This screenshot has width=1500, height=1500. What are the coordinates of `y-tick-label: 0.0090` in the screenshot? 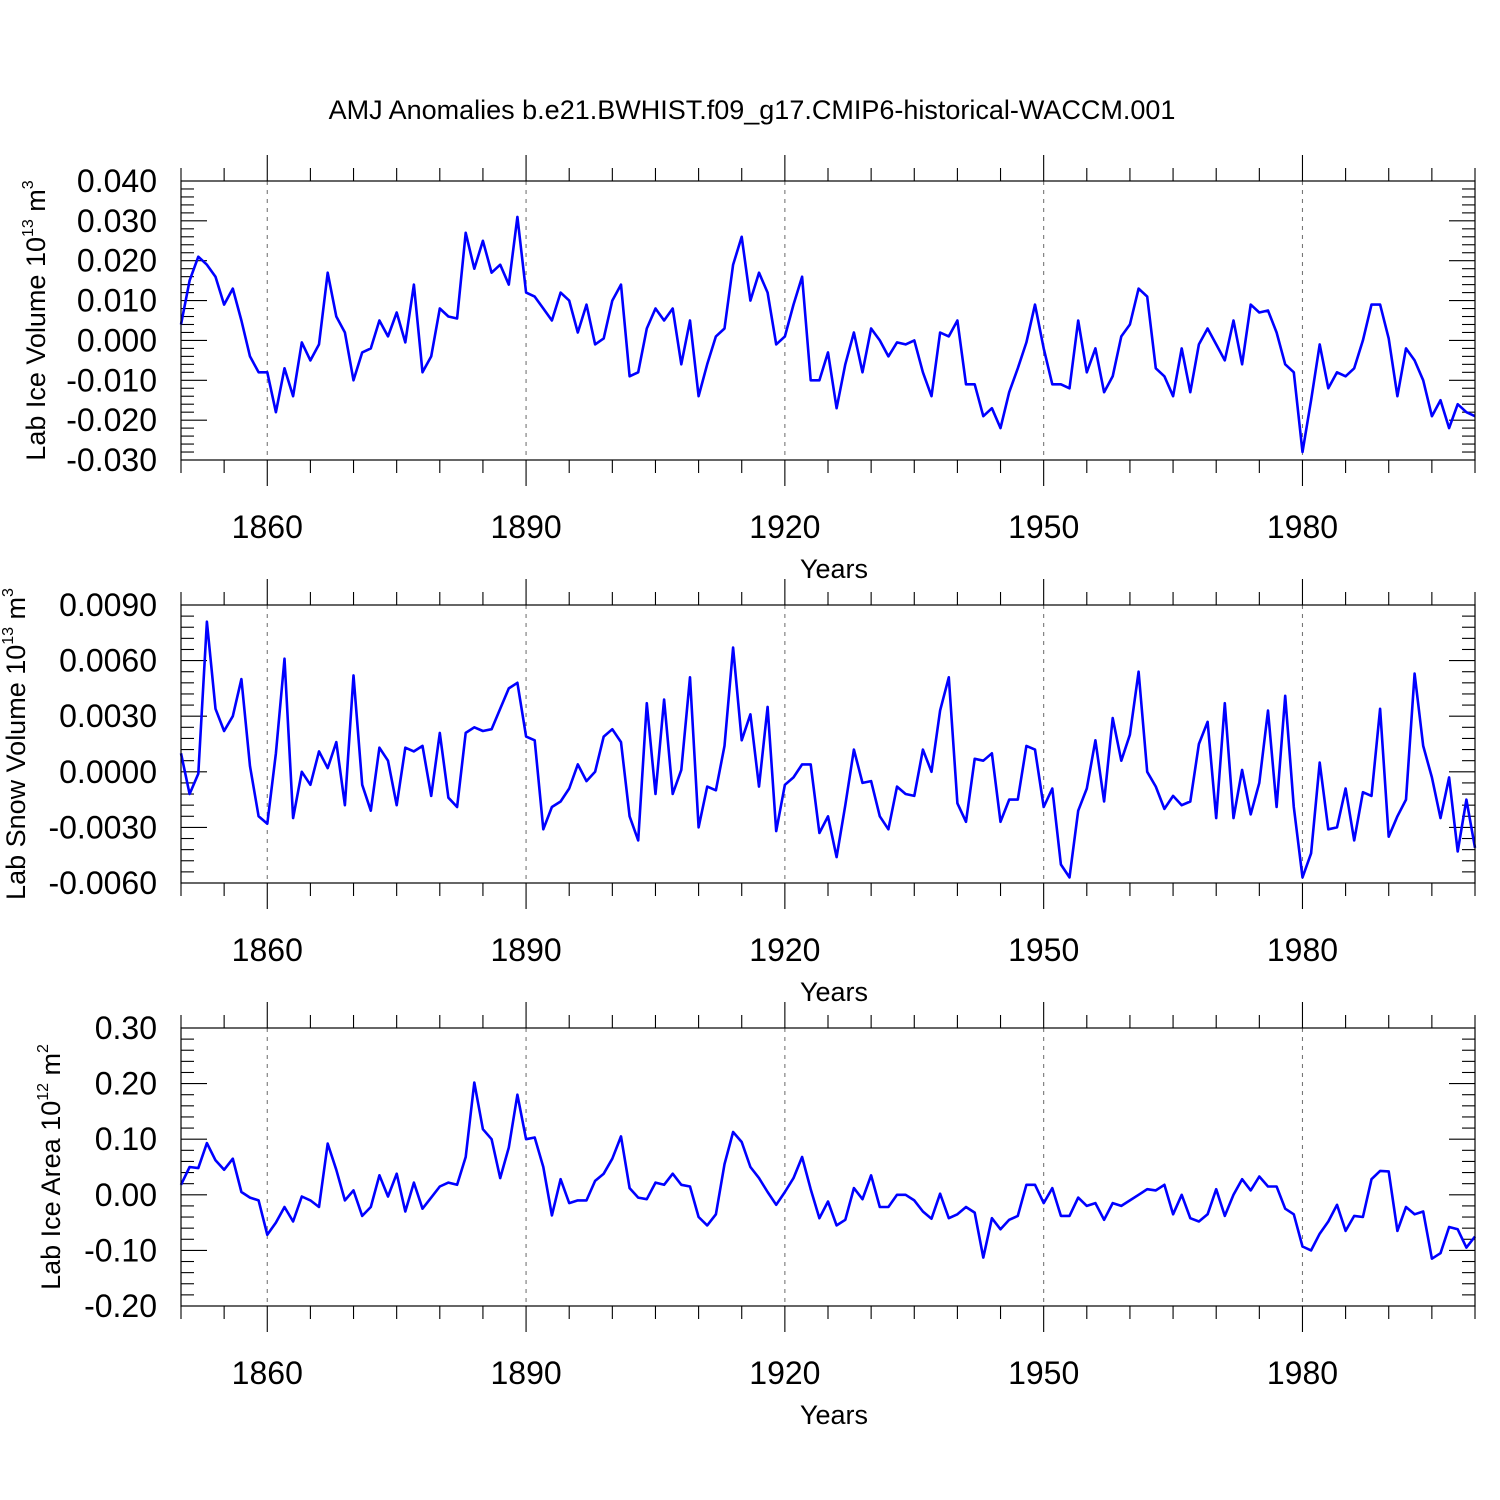 It's located at (108, 605).